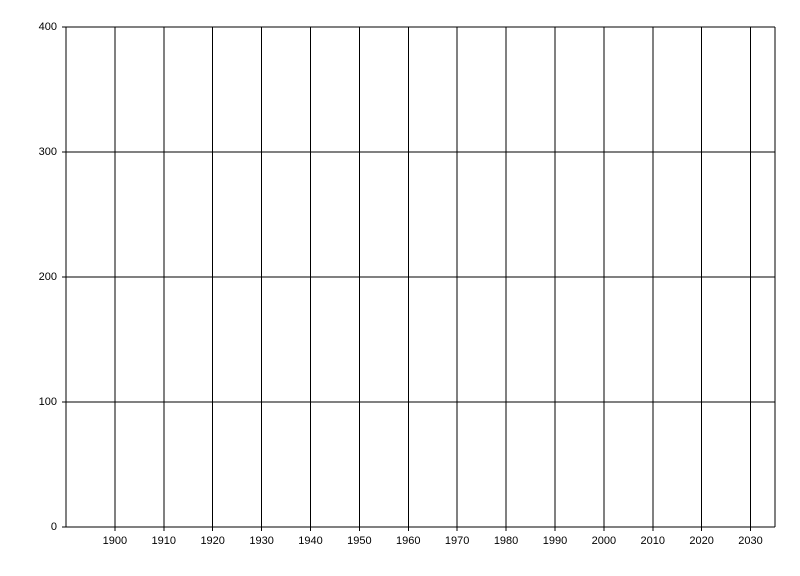 The height and width of the screenshot is (576, 800). I want to click on x-tick-label: 2000, so click(604, 541).